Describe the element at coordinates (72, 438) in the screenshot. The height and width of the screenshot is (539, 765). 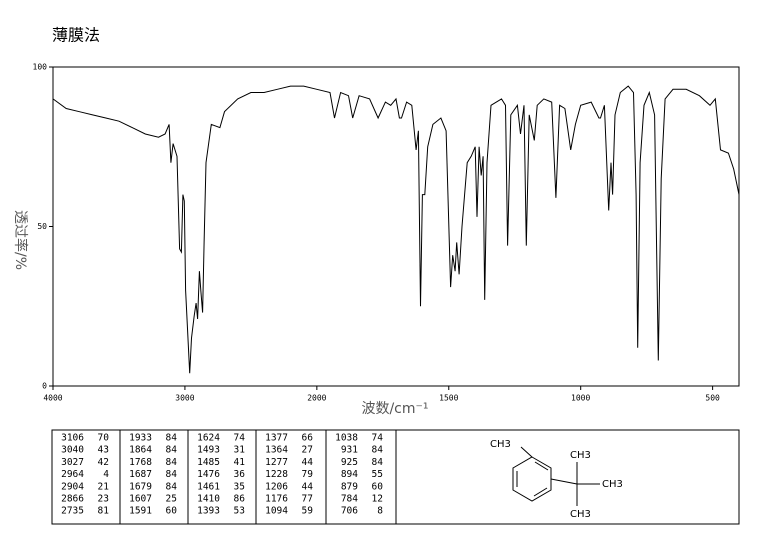
I see `peak-wavenumber: 3106` at that location.